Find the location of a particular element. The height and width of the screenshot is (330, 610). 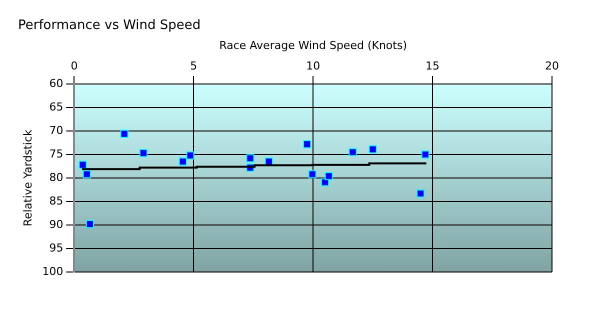

y-tick-label: 85 is located at coordinates (56, 201).